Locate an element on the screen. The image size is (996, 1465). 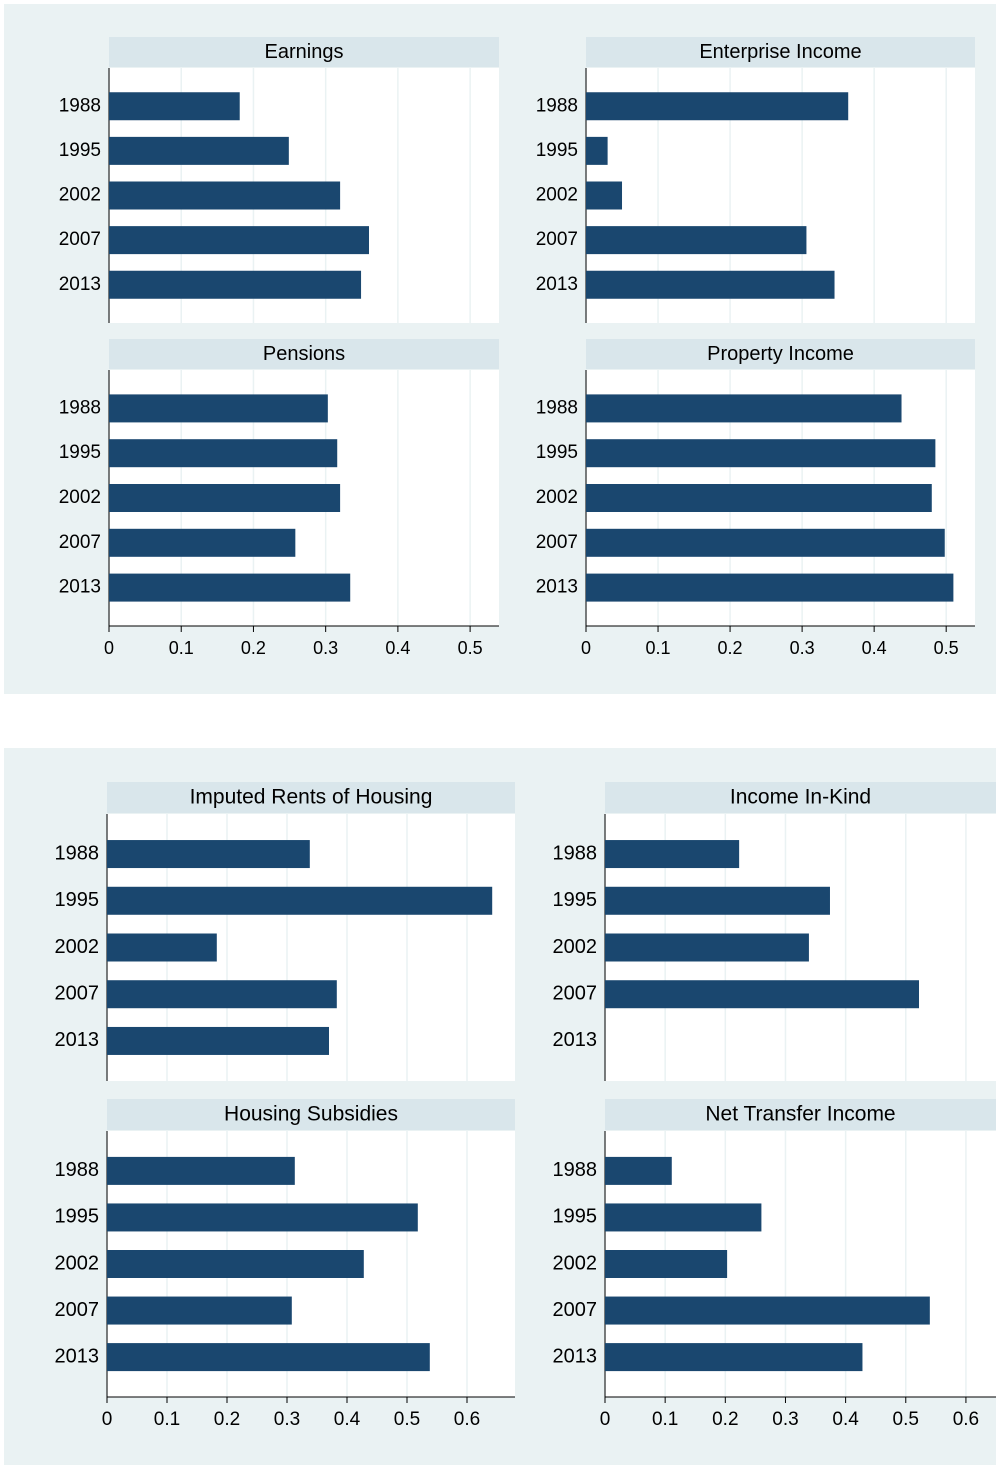
panel-title: Housing Subsidies is located at coordinates (311, 1114).